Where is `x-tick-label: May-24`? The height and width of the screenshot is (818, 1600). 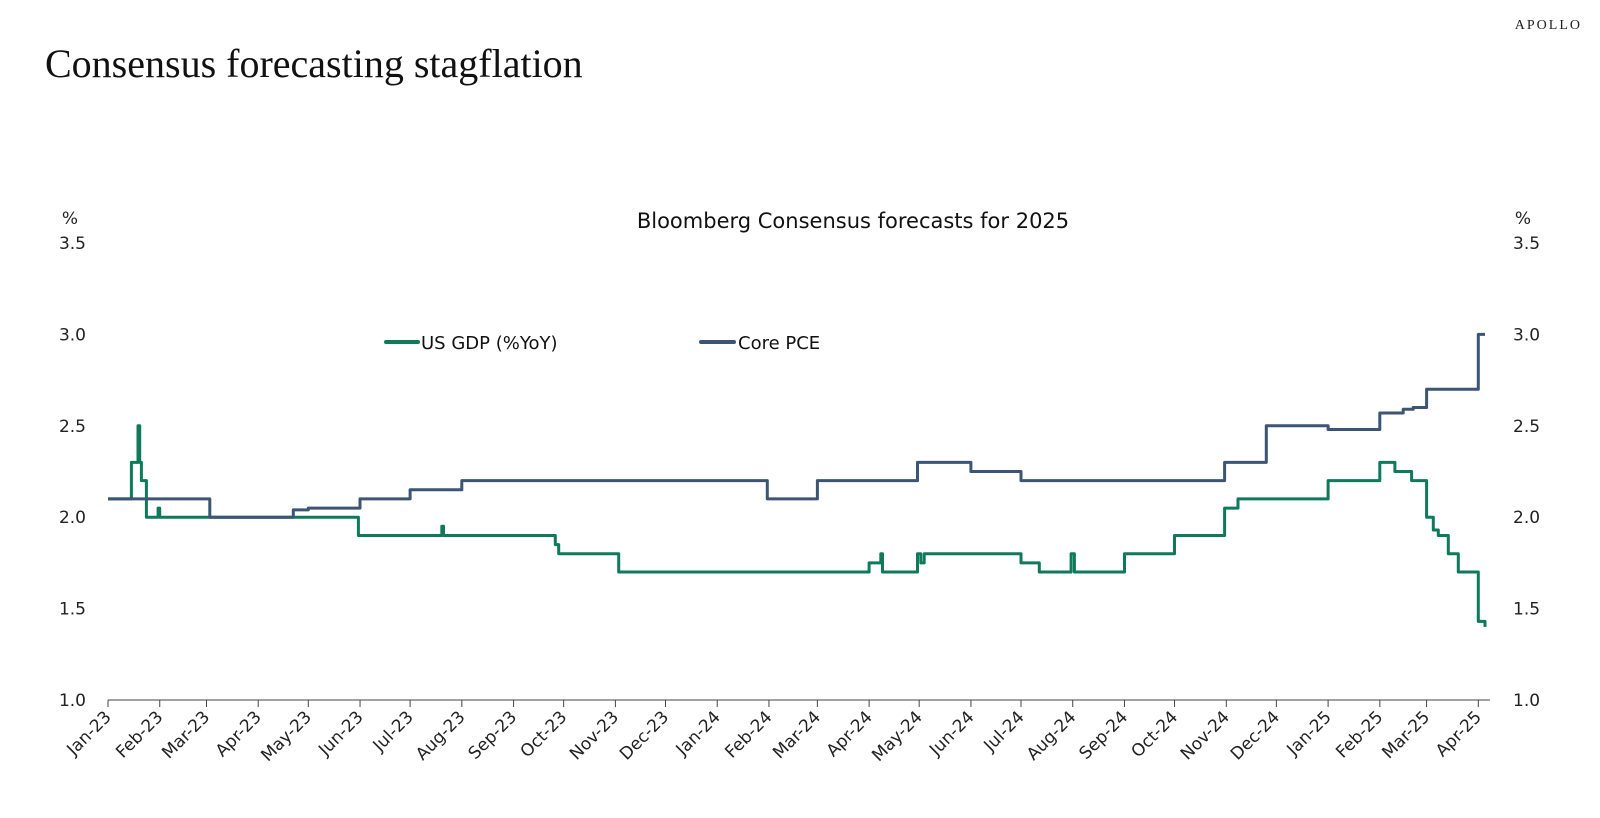 x-tick-label: May-24 is located at coordinates (897, 736).